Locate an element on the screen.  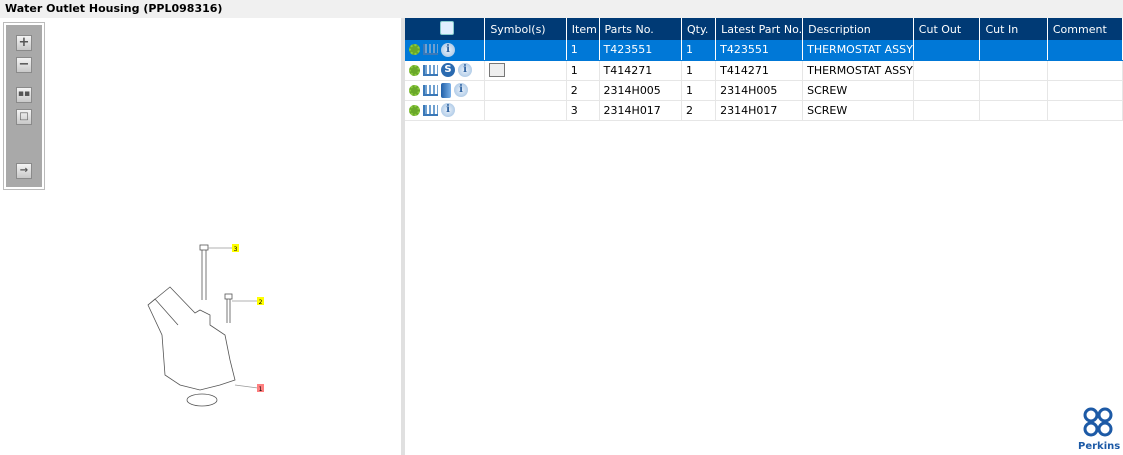
table-row: i 1 T423551 1 T423551 THERMOSTAT ASSY is located at coordinates (764, 50).